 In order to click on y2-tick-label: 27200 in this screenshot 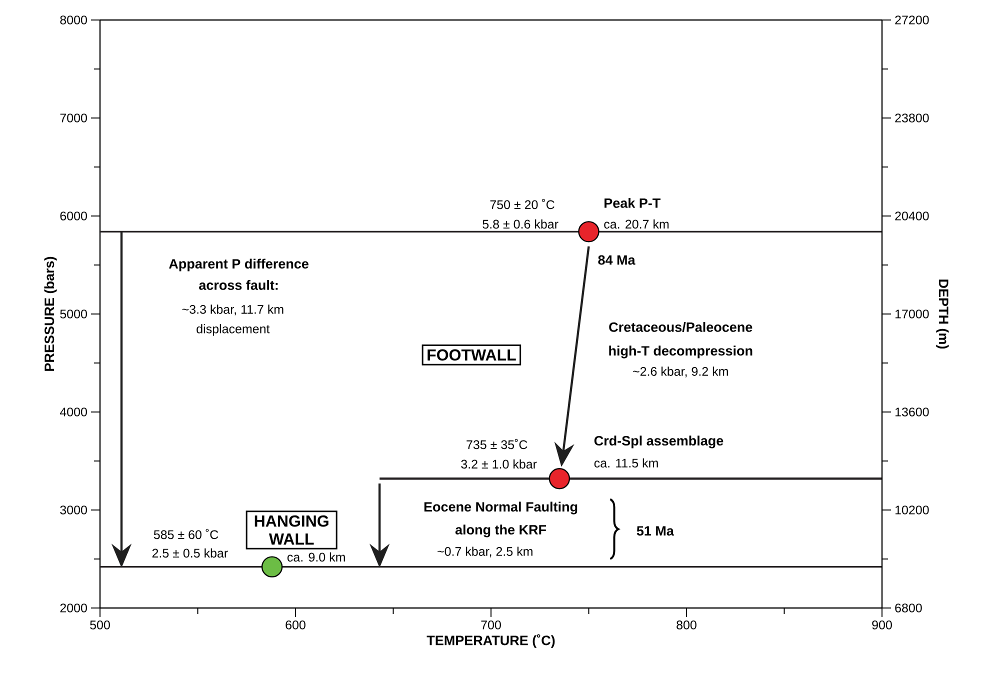, I will do `click(912, 20)`.